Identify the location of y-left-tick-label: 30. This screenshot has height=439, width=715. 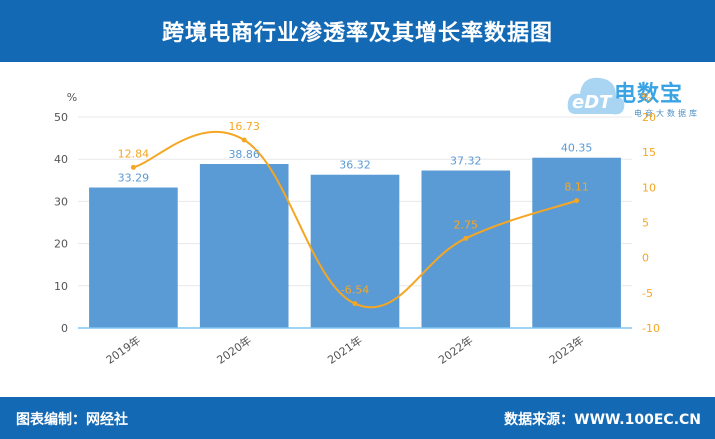
(61, 201).